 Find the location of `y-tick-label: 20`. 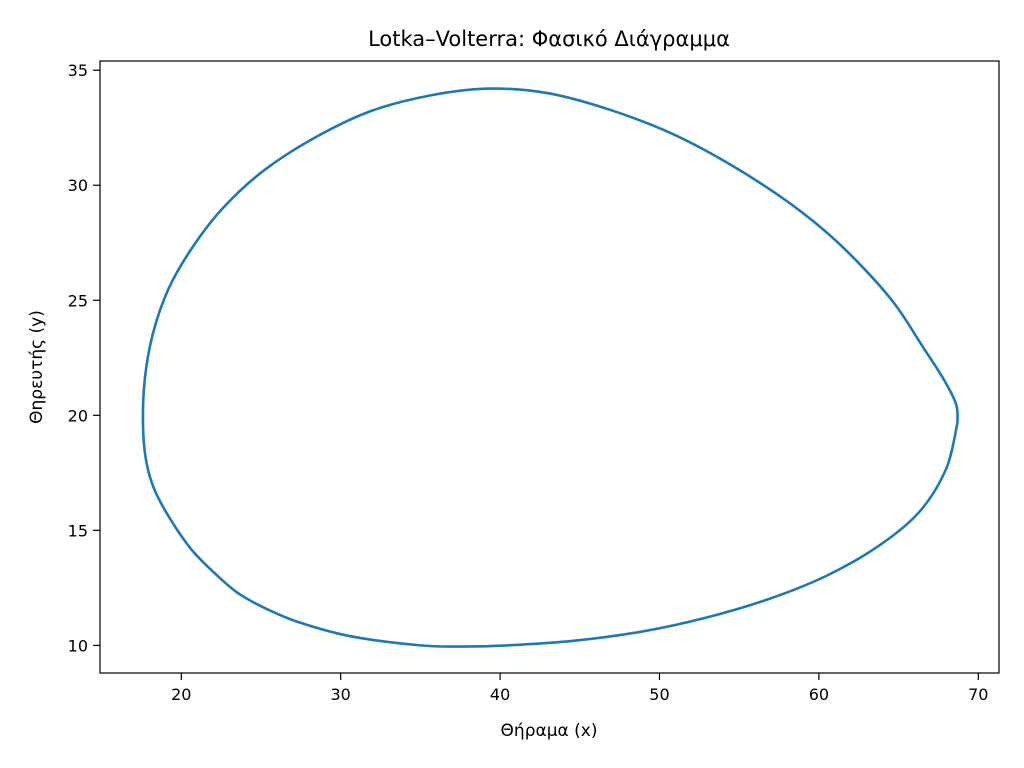

y-tick-label: 20 is located at coordinates (78, 415).